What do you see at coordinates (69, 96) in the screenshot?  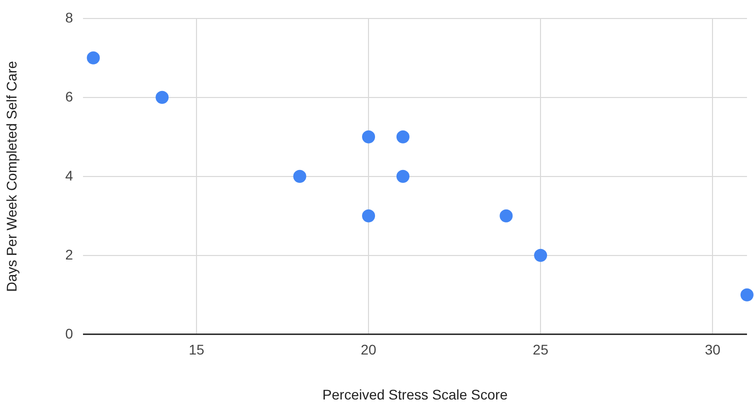 I see `y-tick-label: 6` at bounding box center [69, 96].